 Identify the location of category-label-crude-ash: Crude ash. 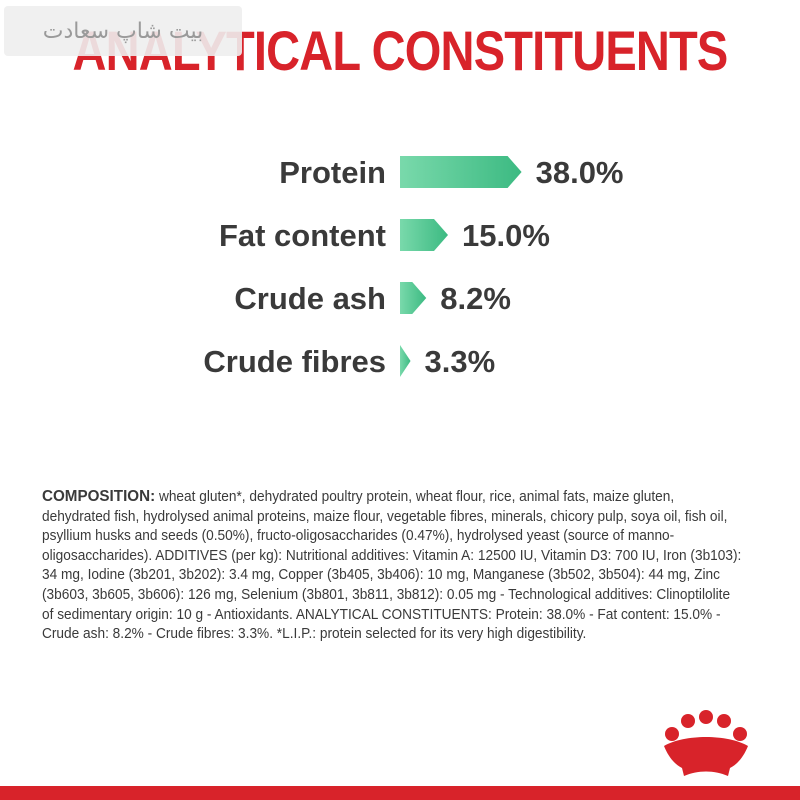
(310, 298).